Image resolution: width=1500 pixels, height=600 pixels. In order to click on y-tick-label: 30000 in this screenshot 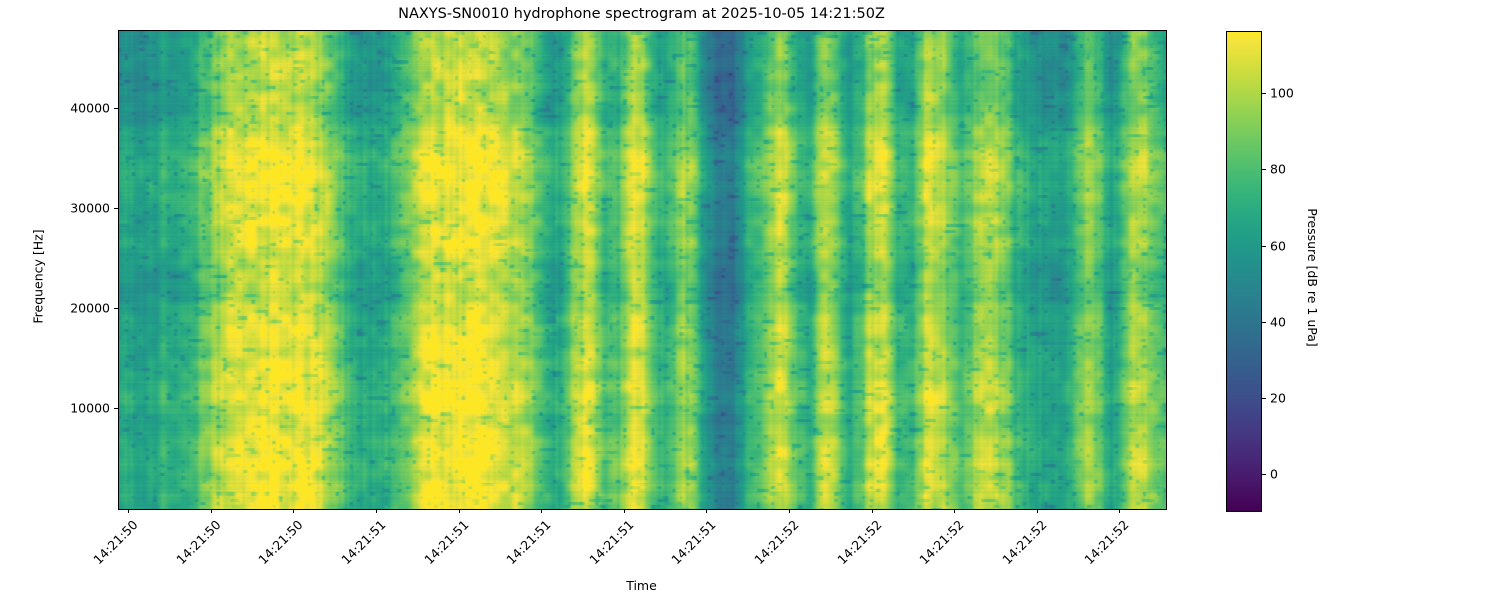, I will do `click(90, 208)`.